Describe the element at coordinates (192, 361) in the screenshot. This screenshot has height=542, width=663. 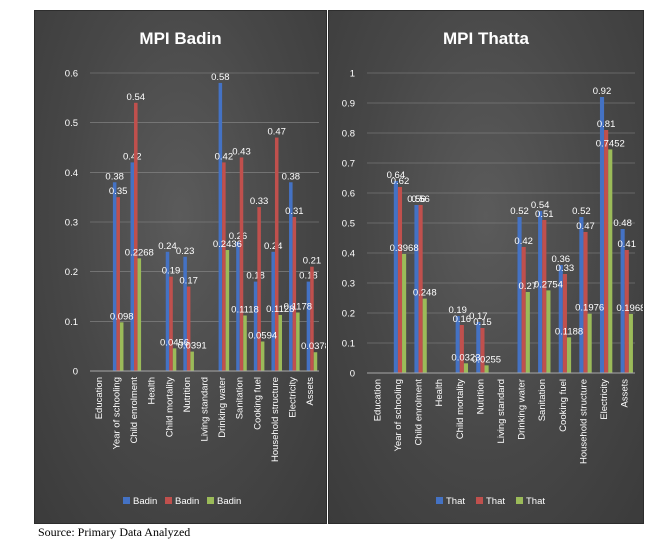
I see `bar-c0-s2-nutrition` at that location.